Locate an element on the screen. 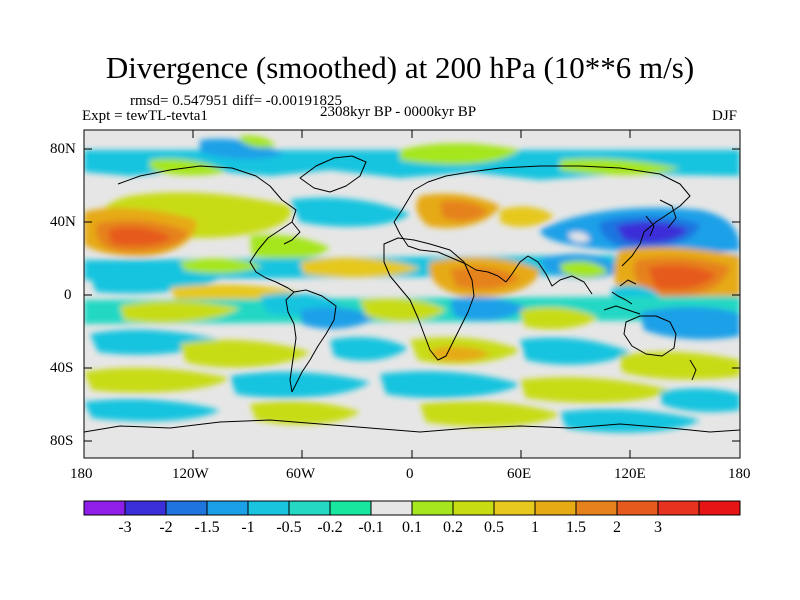 The height and width of the screenshot is (600, 800). x-tick-180e: 180 is located at coordinates (739, 474).